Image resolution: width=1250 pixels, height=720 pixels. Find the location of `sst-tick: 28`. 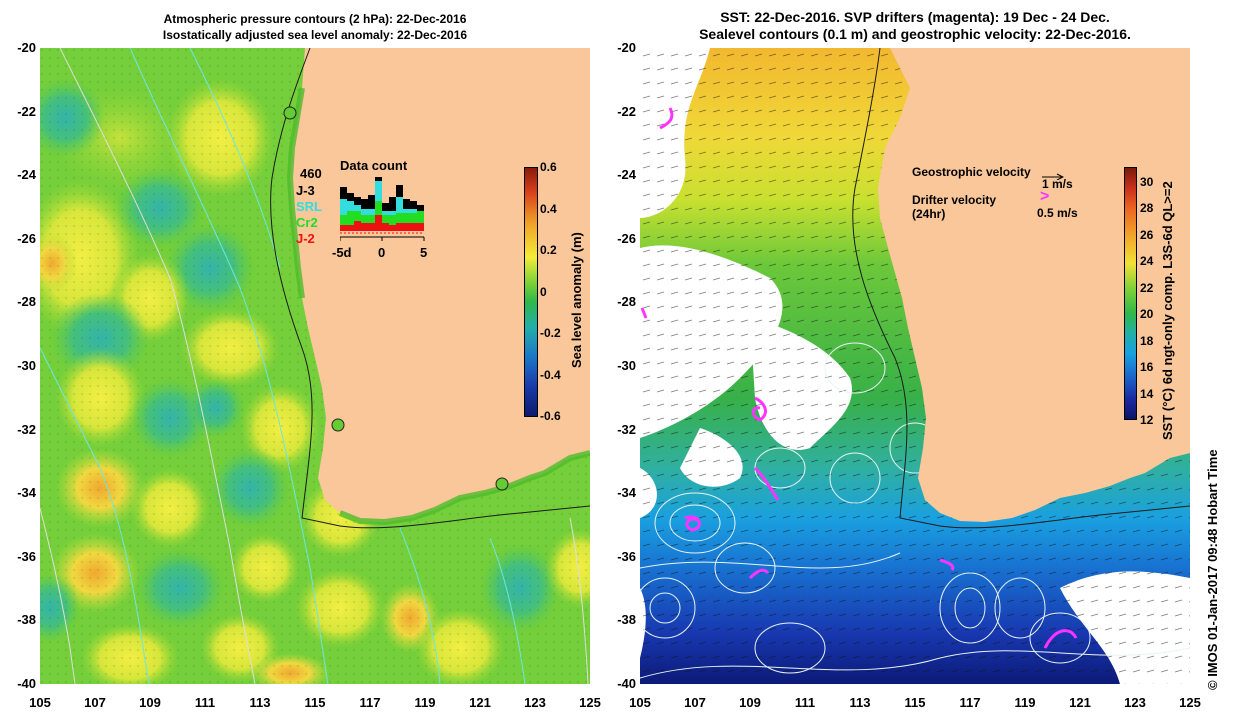

sst-tick: 28 is located at coordinates (1147, 208).